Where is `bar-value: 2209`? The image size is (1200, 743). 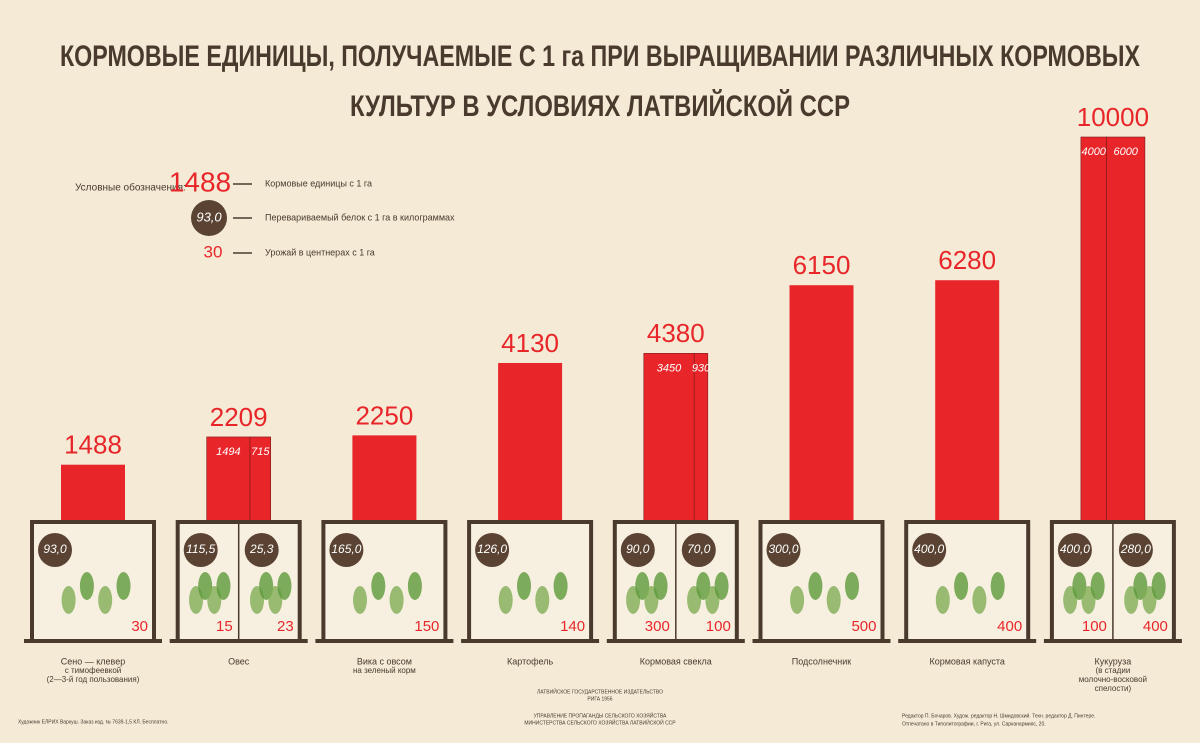
bar-value: 2209 is located at coordinates (239, 417).